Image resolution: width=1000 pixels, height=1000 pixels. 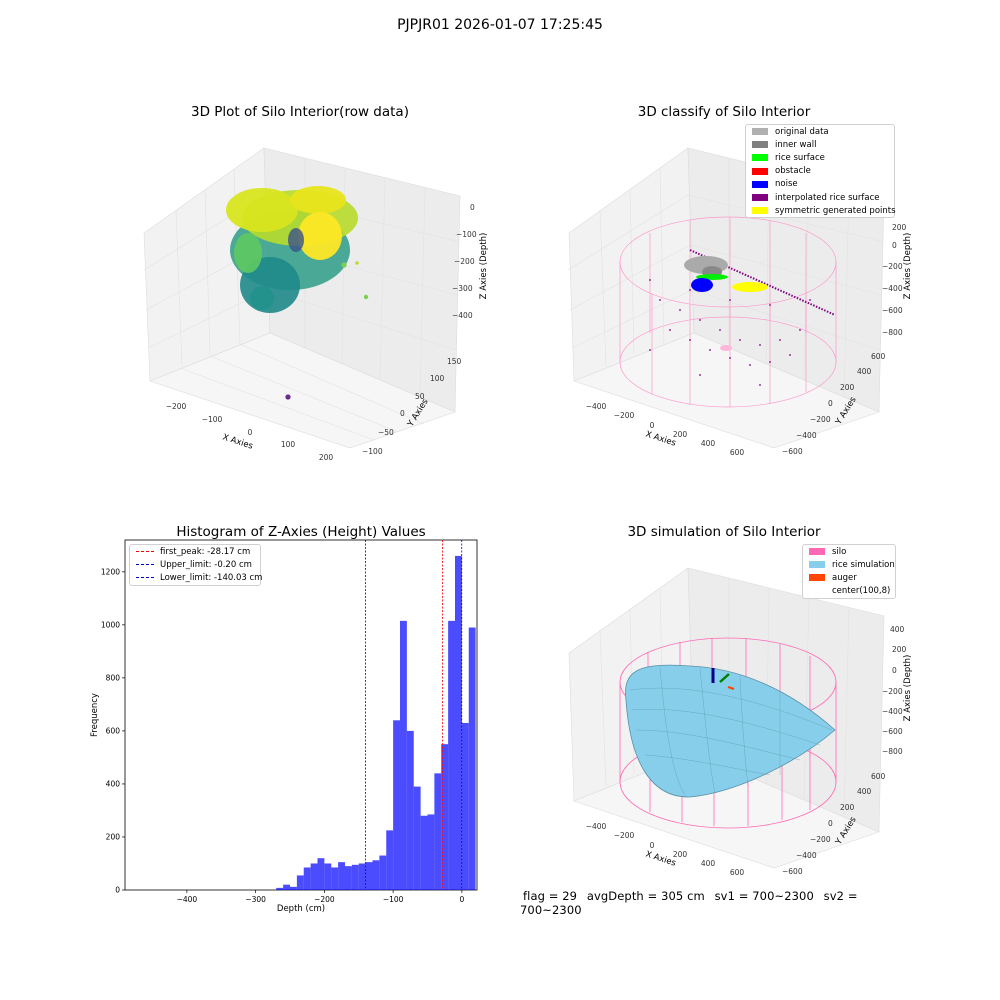 What do you see at coordinates (176, 406) in the screenshot?
I see `p1-xtick: −200` at bounding box center [176, 406].